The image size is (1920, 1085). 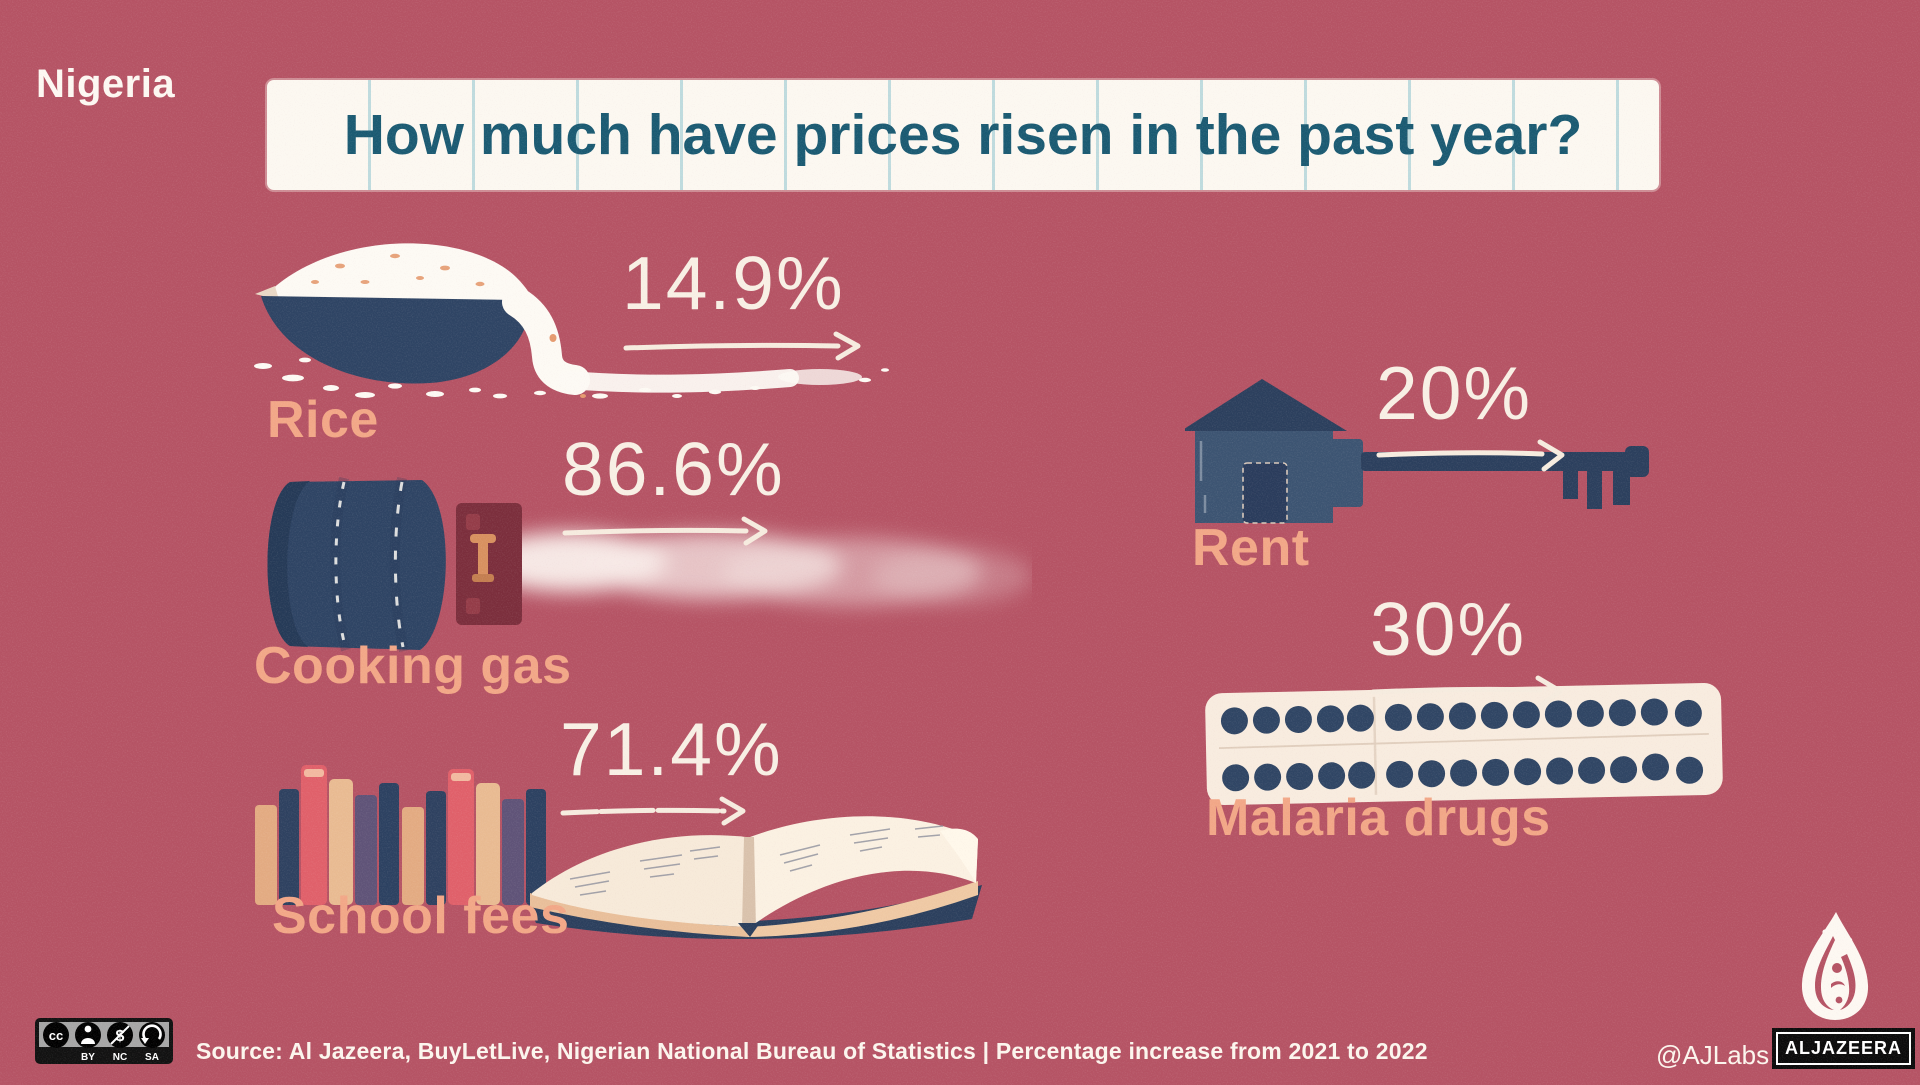 What do you see at coordinates (1454, 393) in the screenshot?
I see `rent-value: 20%` at bounding box center [1454, 393].